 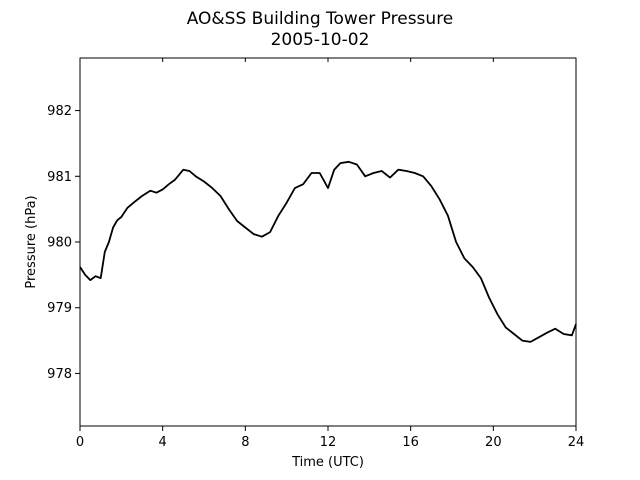 What do you see at coordinates (410, 442) in the screenshot?
I see `x-tick-label: 16` at bounding box center [410, 442].